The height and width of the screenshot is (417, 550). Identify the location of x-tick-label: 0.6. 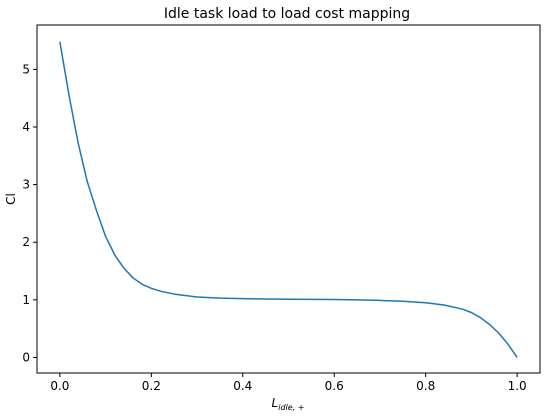
(334, 386).